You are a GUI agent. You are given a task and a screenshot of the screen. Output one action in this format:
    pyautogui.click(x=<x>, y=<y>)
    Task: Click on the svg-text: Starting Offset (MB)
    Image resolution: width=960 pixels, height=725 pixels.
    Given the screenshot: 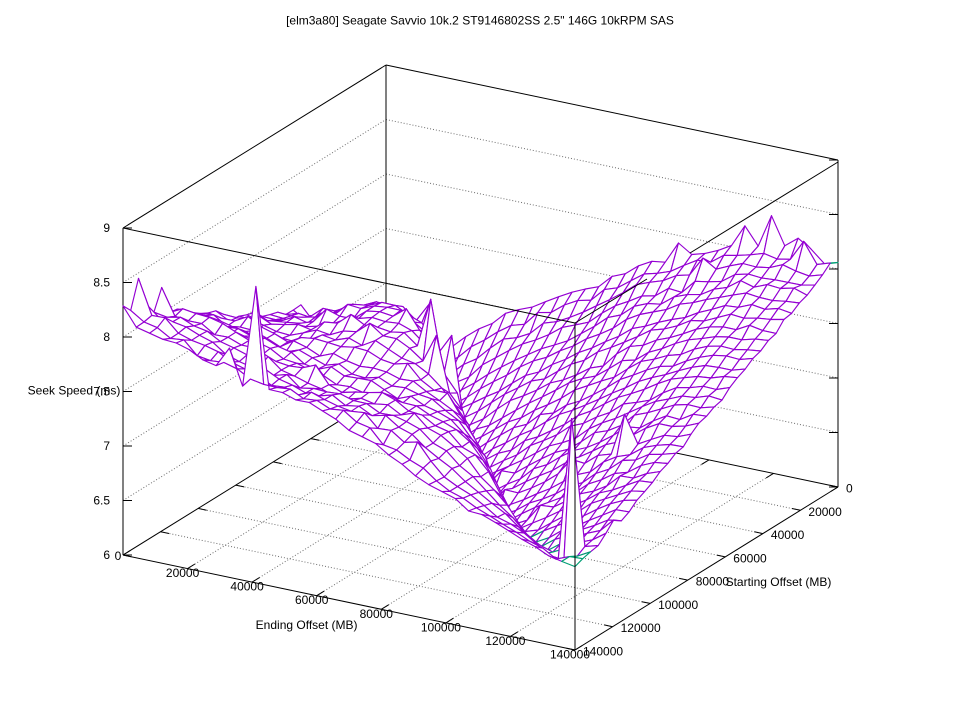 What is the action you would take?
    pyautogui.click(x=779, y=582)
    